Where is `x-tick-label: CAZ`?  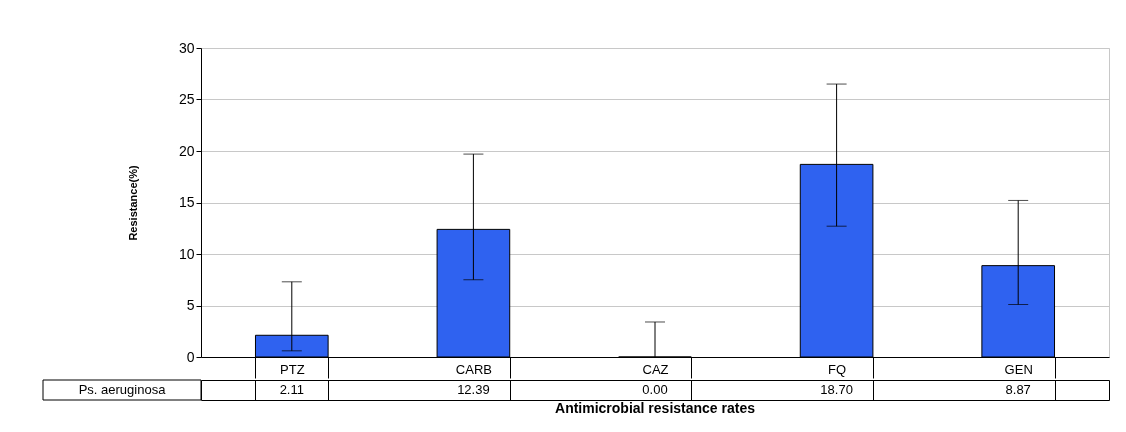 x-tick-label: CAZ is located at coordinates (655, 369).